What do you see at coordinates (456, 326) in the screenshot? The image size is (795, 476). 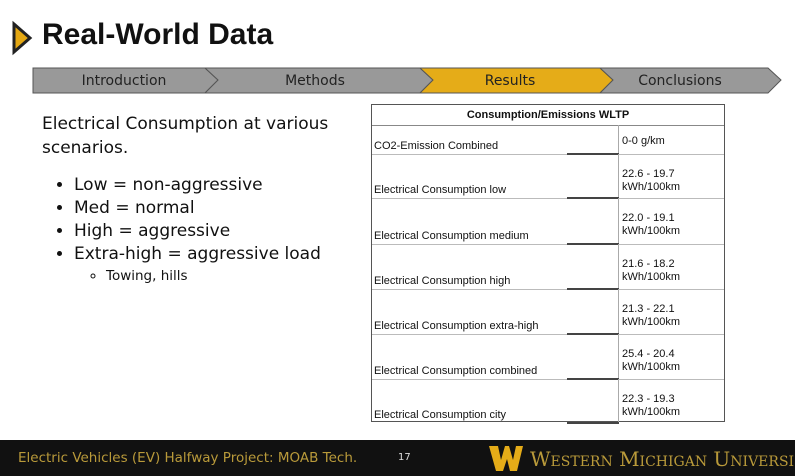 I see `row-label: Electrical Consumption extra-high` at bounding box center [456, 326].